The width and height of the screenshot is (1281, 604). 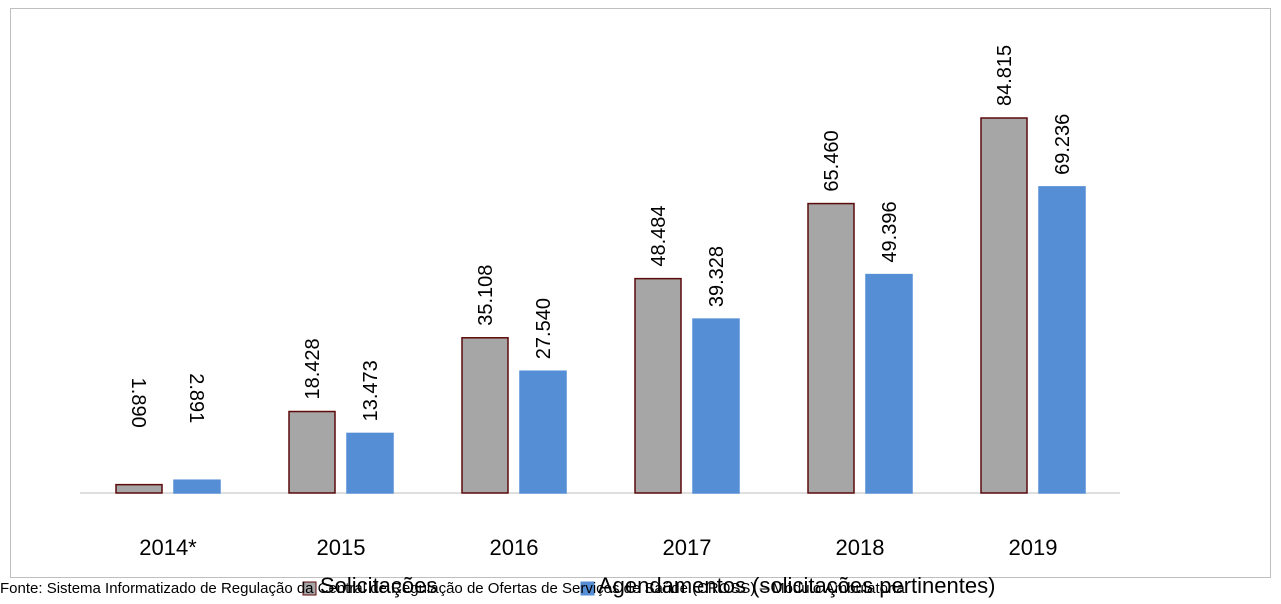 What do you see at coordinates (717, 276) in the screenshot?
I see `data-label-agendamentos-2017: 39.328` at bounding box center [717, 276].